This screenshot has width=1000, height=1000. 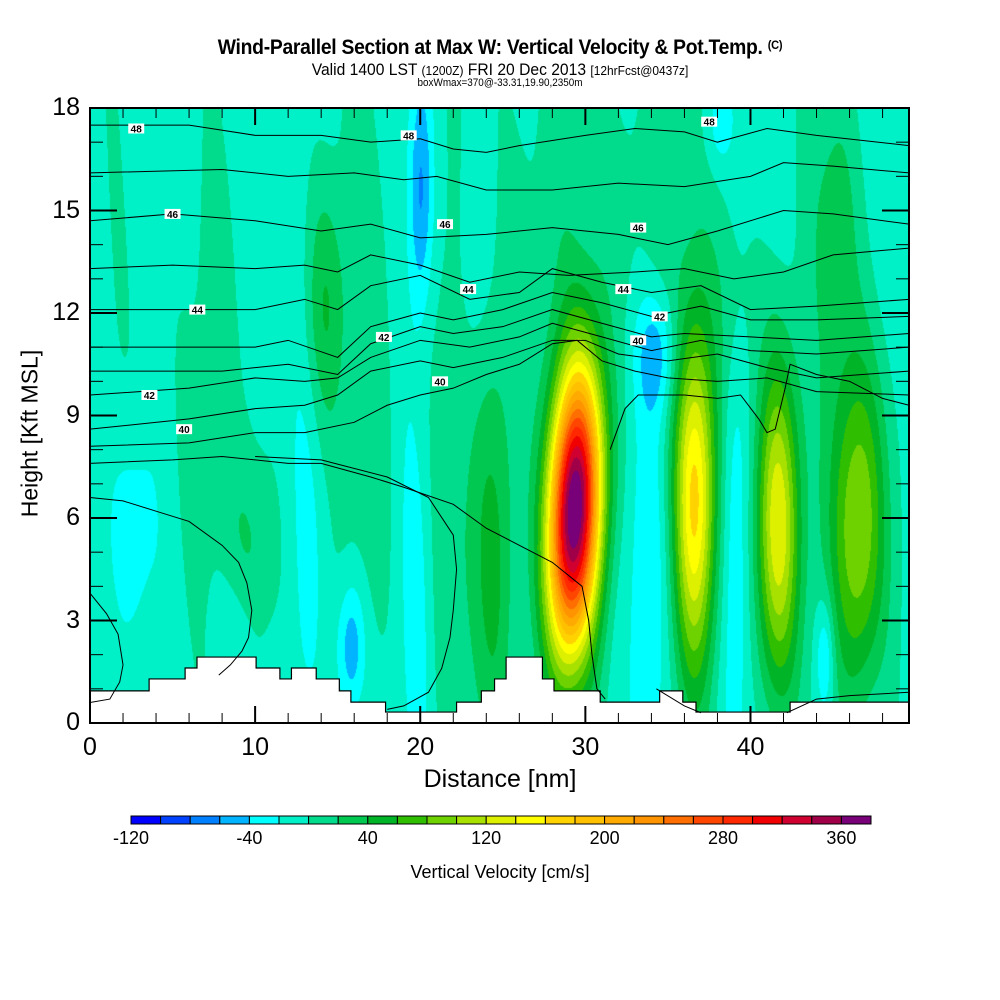 I want to click on colorbar-label: Vertical Velocity [cm/s], so click(x=500, y=872).